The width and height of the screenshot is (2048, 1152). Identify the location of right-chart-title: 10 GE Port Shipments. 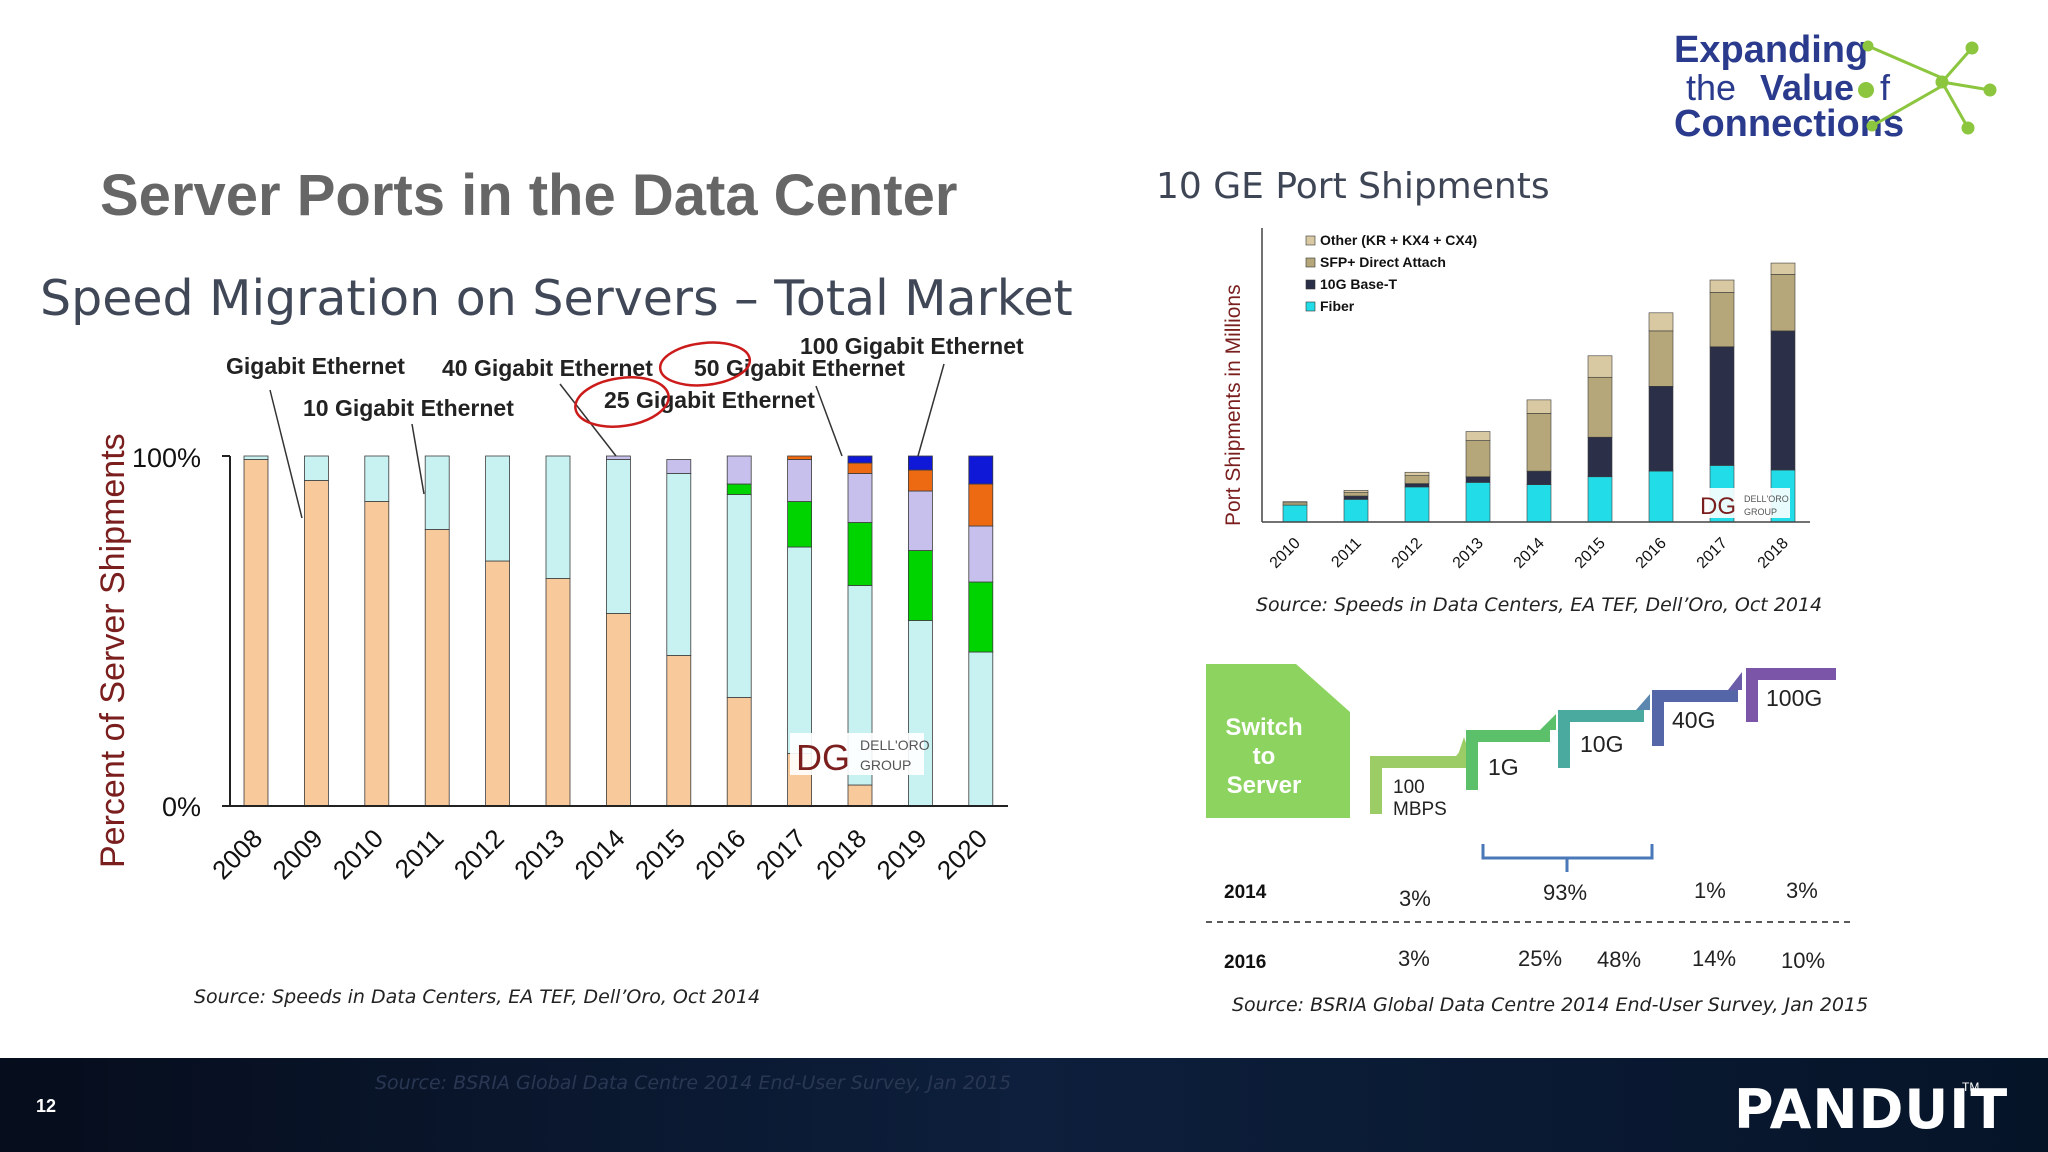
(1353, 186).